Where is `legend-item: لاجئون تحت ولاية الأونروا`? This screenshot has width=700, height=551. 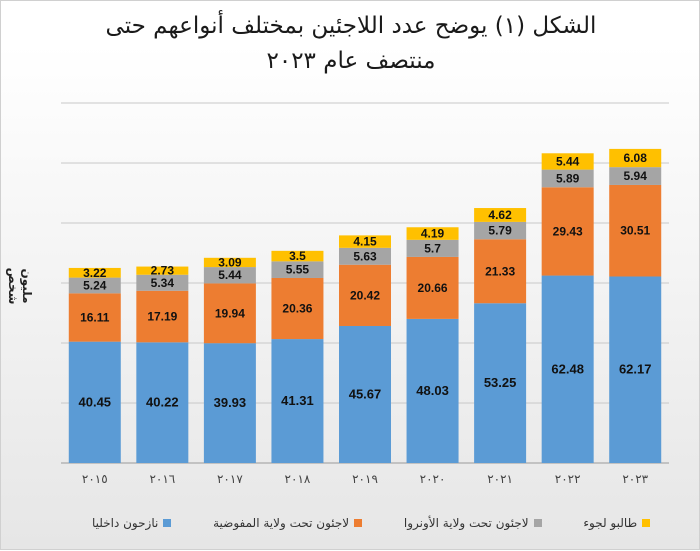
legend-item: لاجئون تحت ولاية الأونروا is located at coordinates (473, 523).